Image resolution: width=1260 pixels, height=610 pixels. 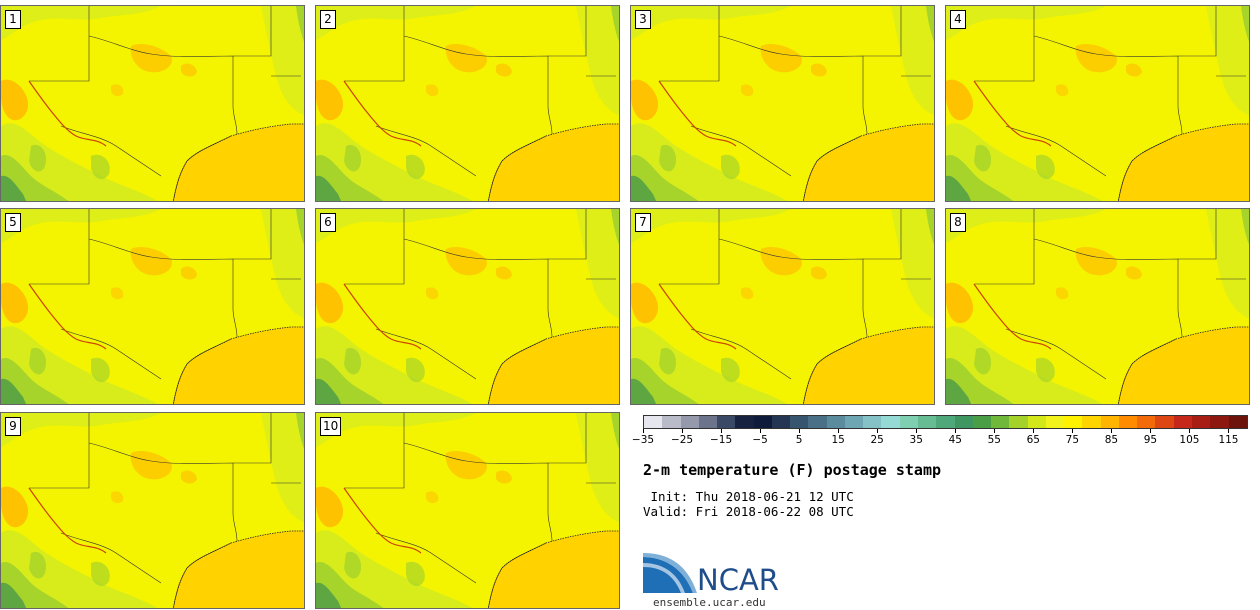 What do you see at coordinates (467, 103) in the screenshot?
I see `member-panel-2: 2` at bounding box center [467, 103].